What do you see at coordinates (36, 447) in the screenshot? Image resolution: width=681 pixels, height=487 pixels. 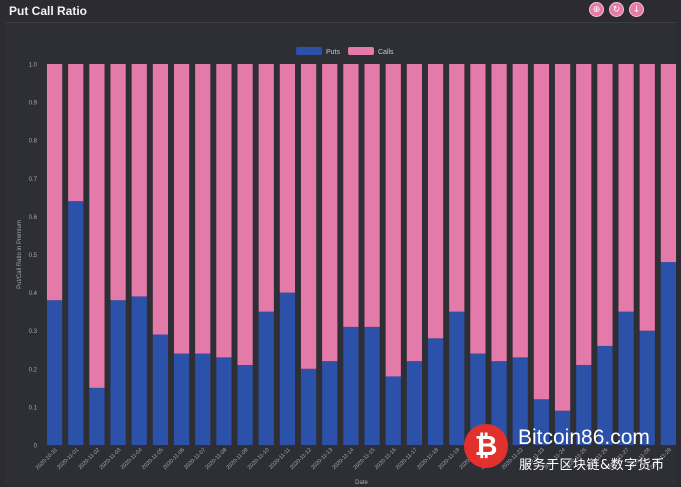 I see `y-tick-label: 0` at bounding box center [36, 447].